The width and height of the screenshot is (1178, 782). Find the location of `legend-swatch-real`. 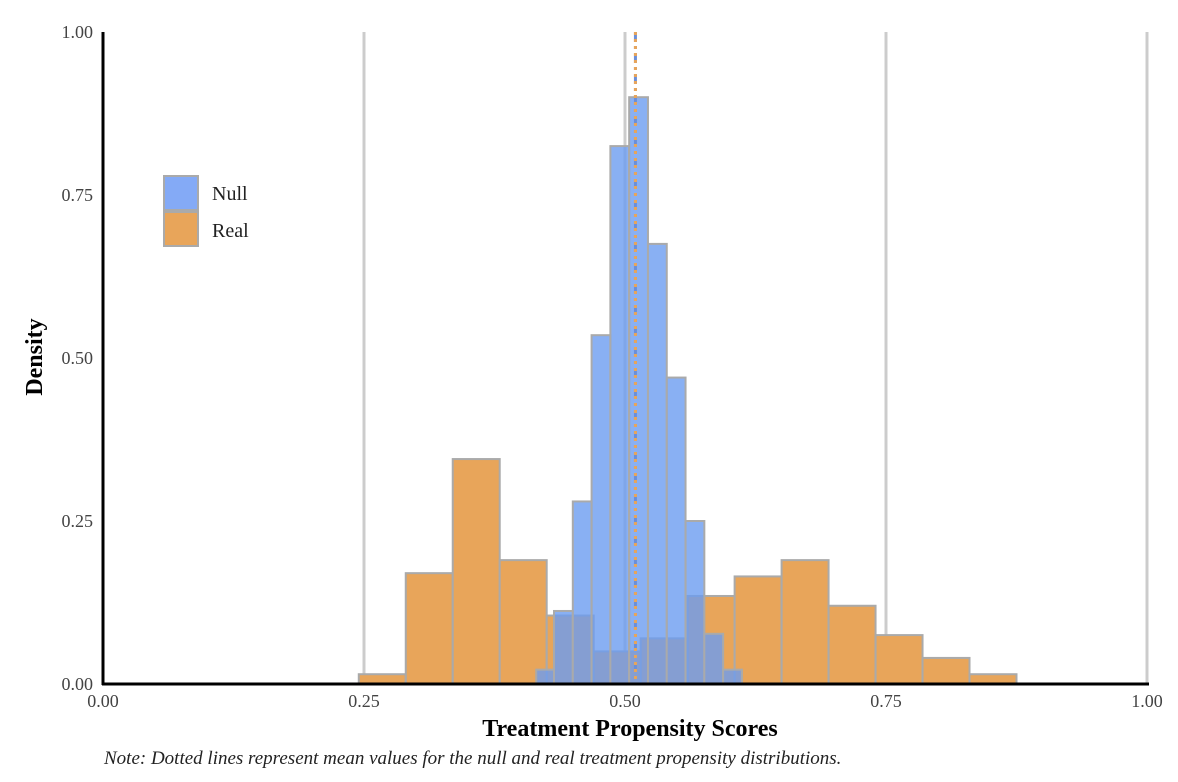

legend-swatch-real is located at coordinates (181, 229).